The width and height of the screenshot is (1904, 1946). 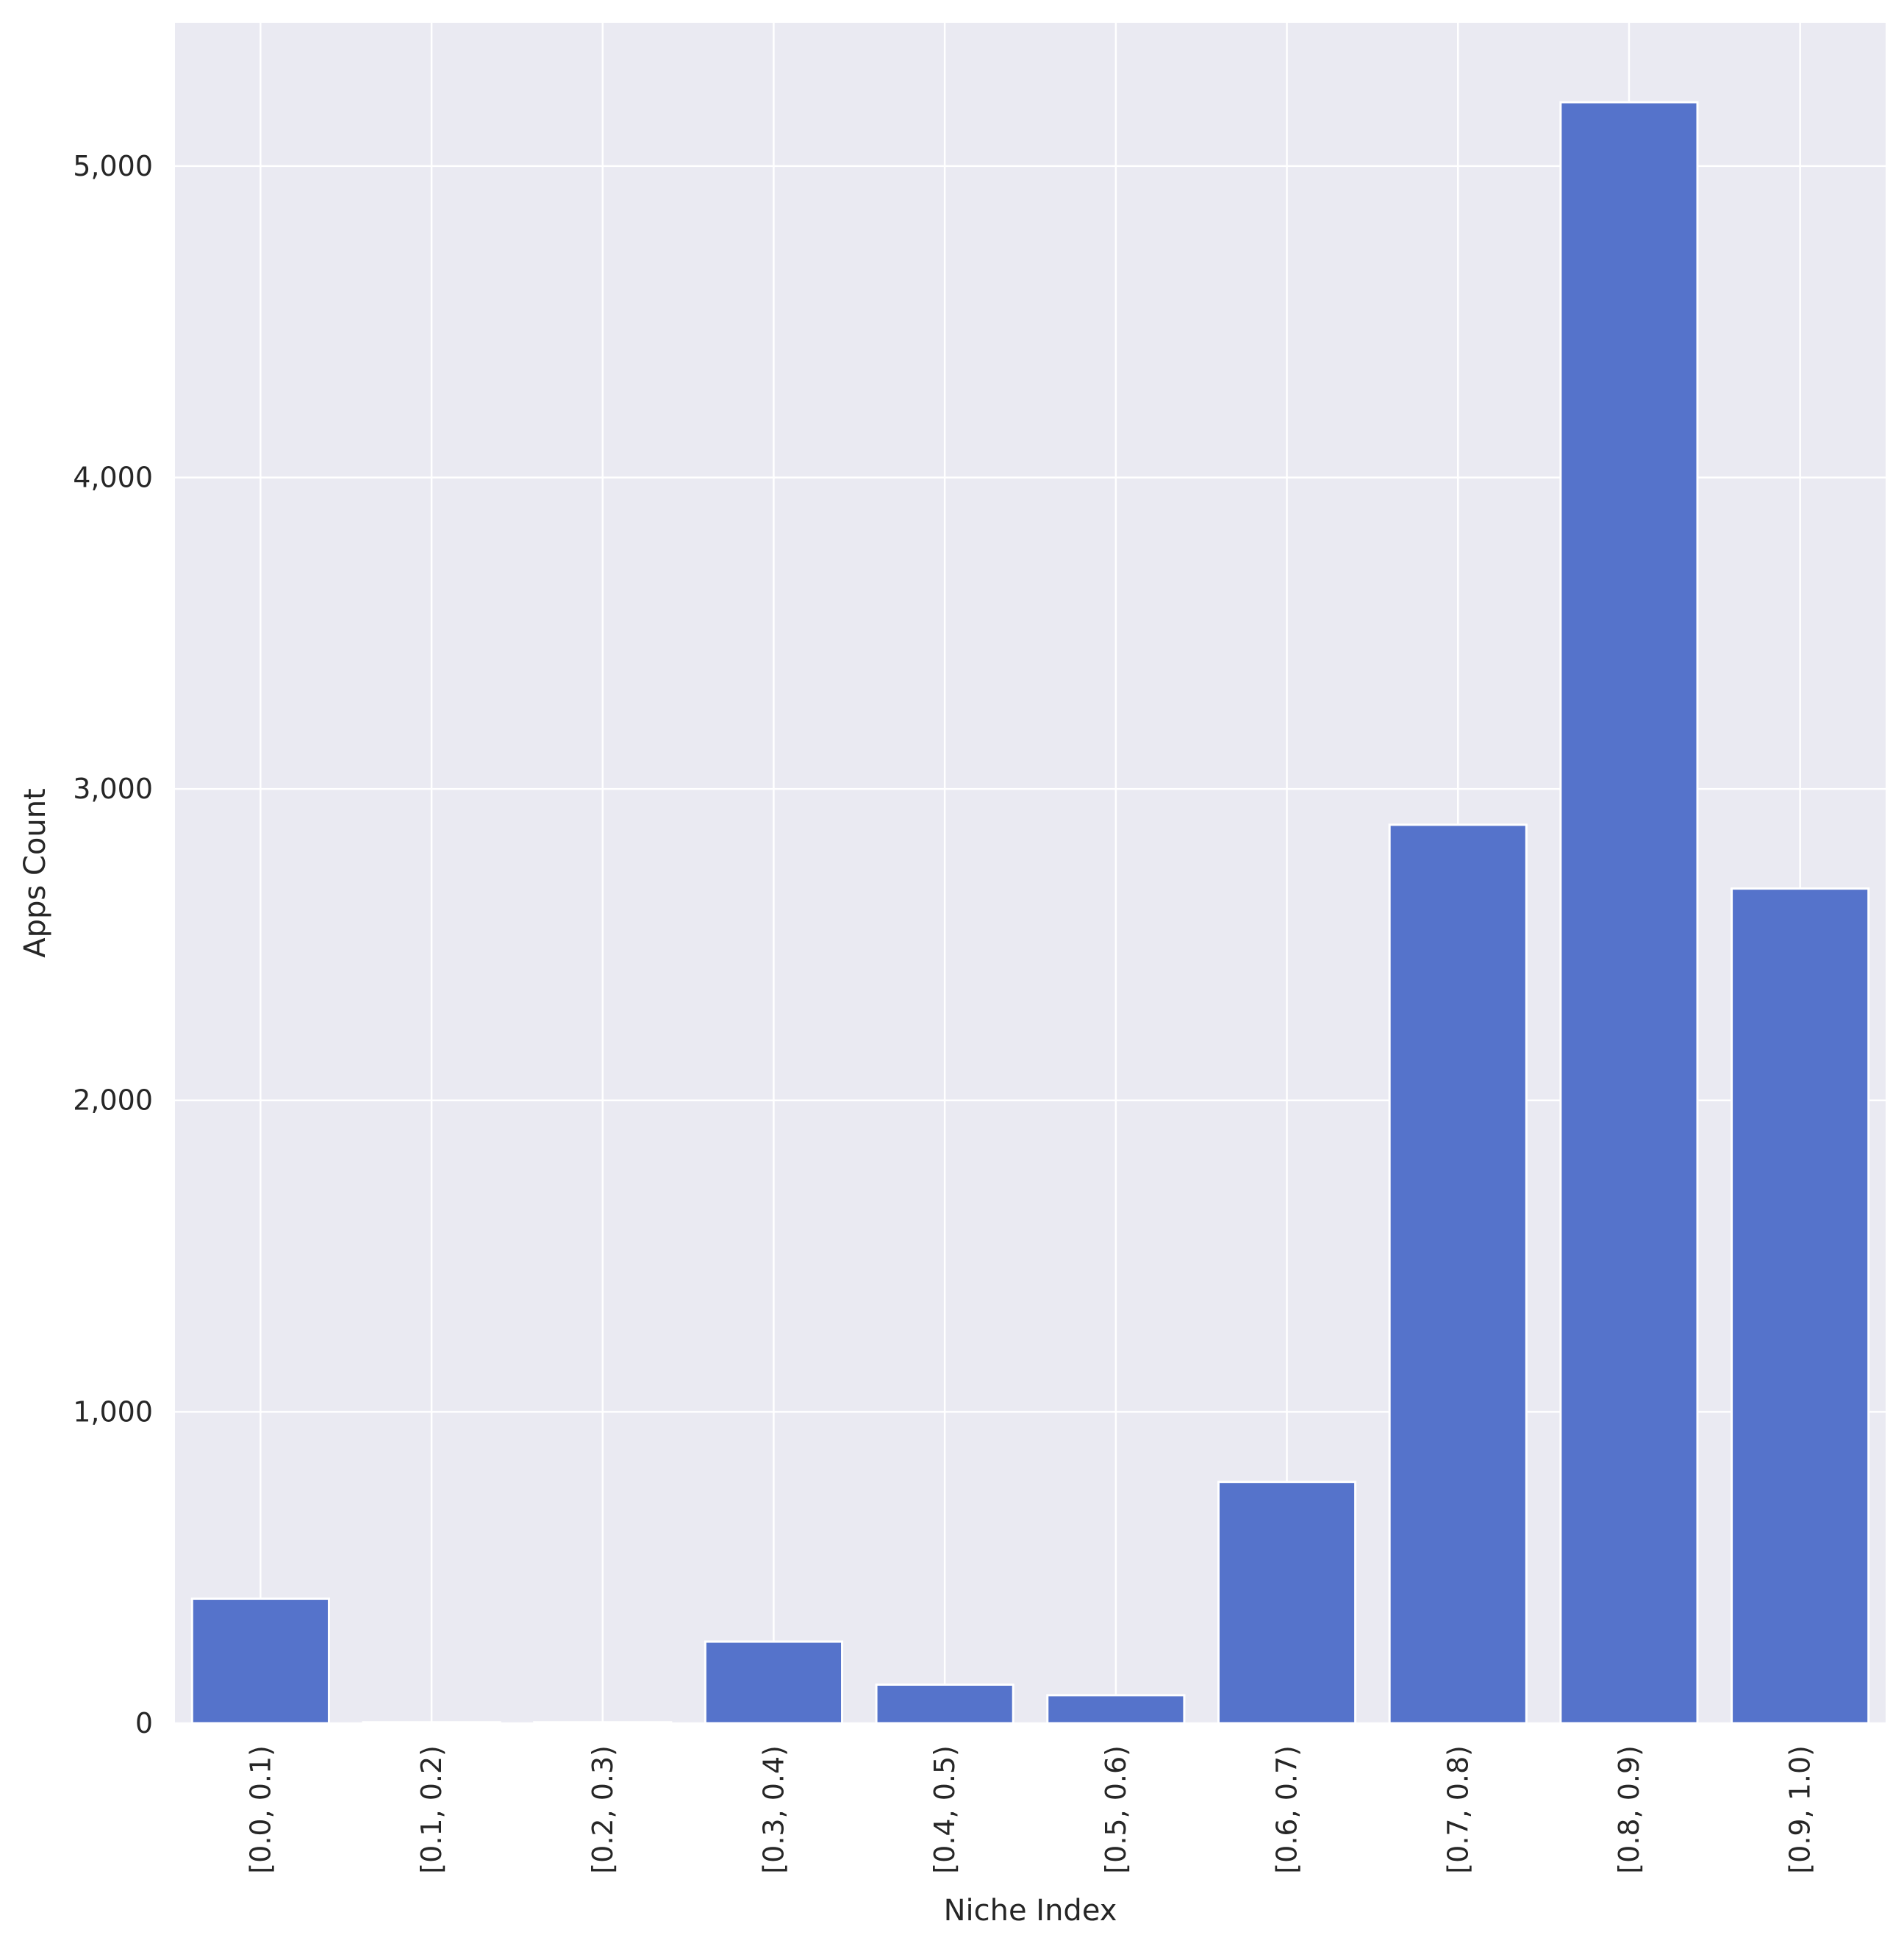 What do you see at coordinates (773, 1809) in the screenshot?
I see `x-tick-label: [0.3, 0.4)` at bounding box center [773, 1809].